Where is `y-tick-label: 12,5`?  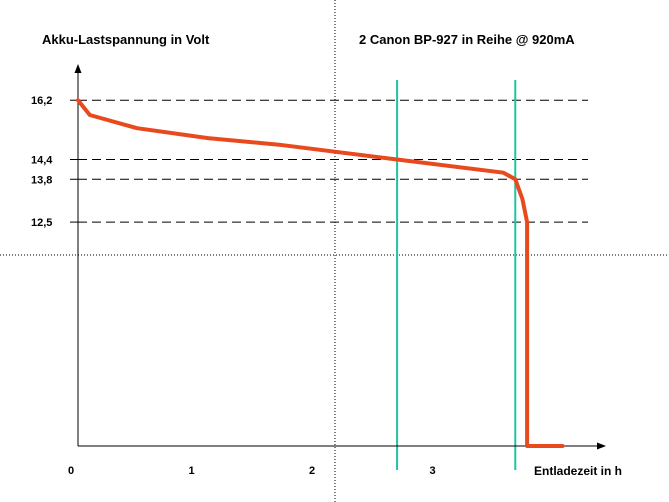
y-tick-label: 12,5 is located at coordinates (41, 223).